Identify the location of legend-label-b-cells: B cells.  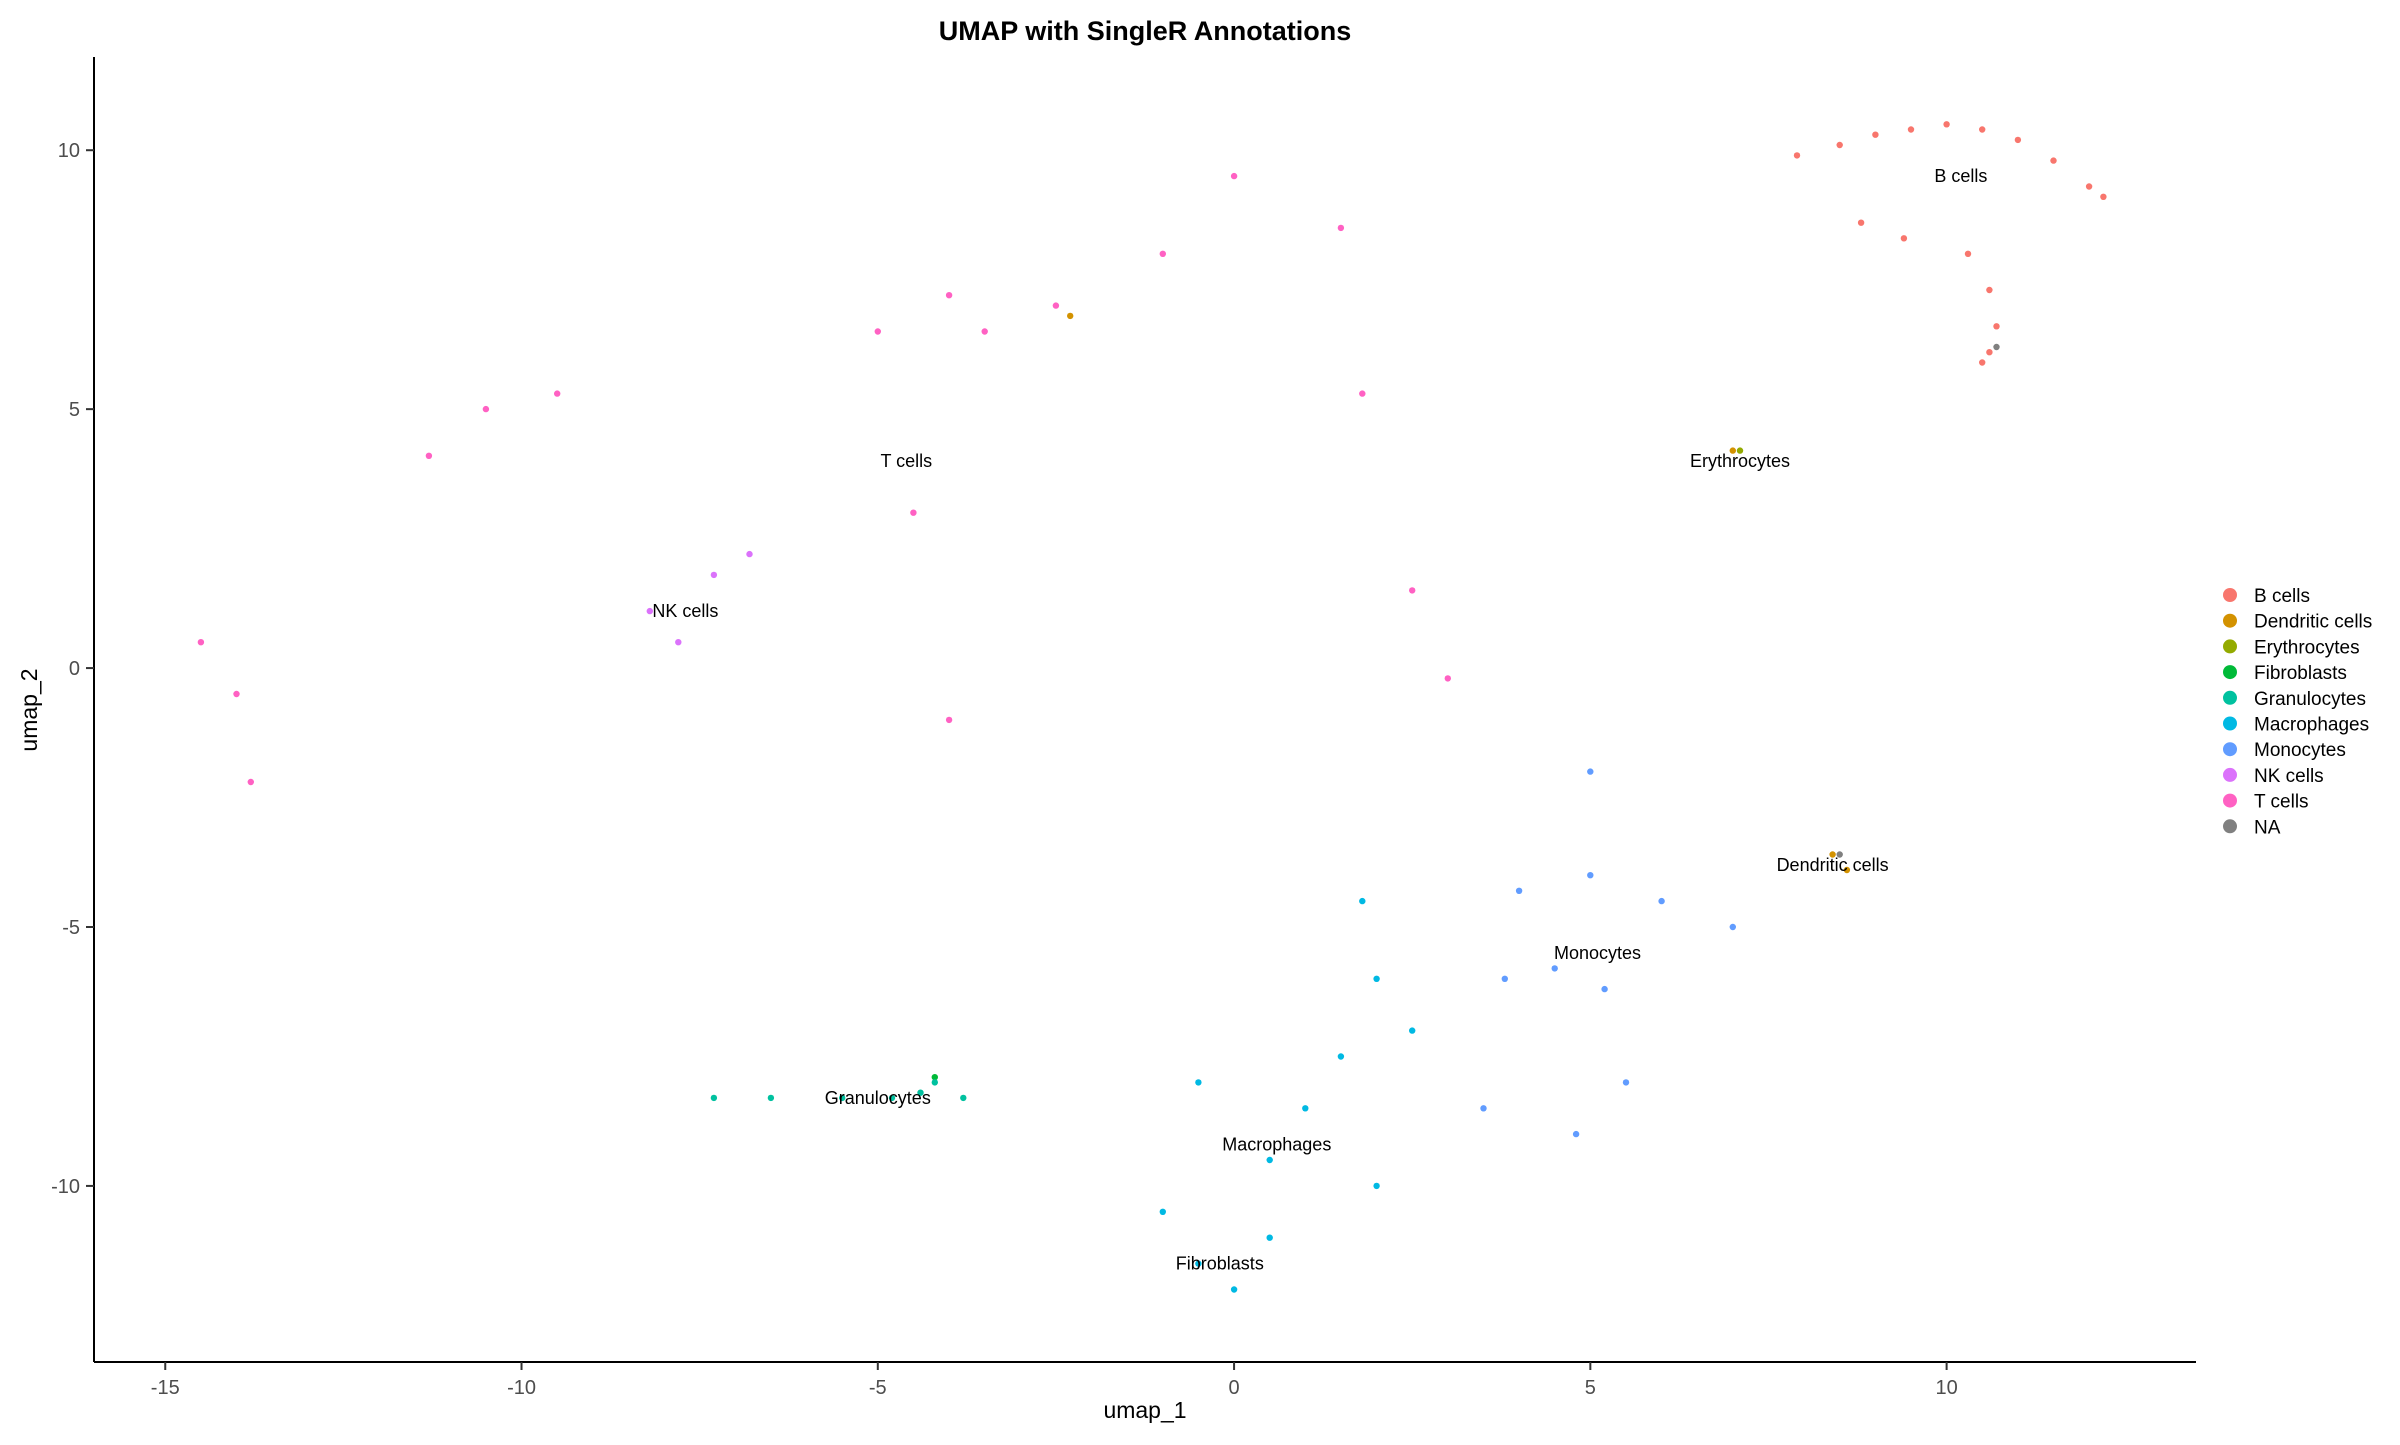
(2282, 596).